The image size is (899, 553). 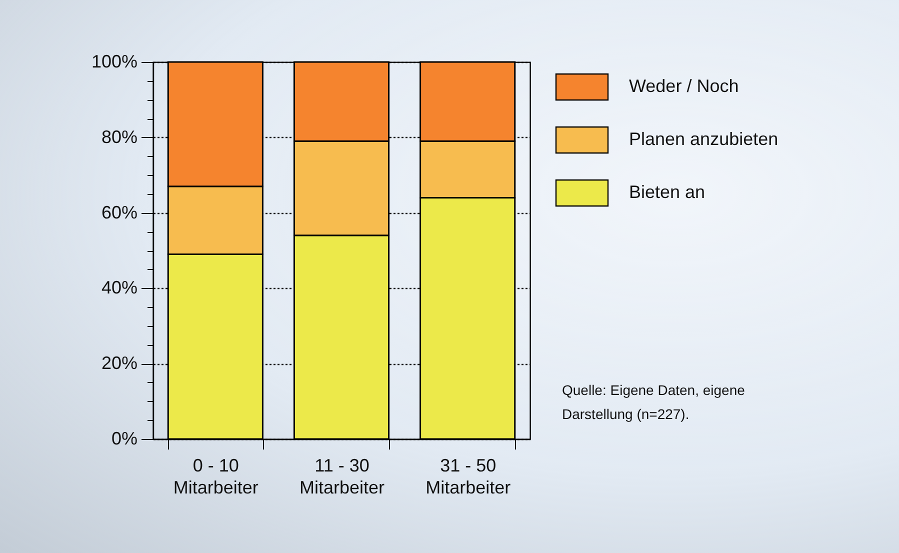 What do you see at coordinates (667, 192) in the screenshot?
I see `legend-label: Bieten an` at bounding box center [667, 192].